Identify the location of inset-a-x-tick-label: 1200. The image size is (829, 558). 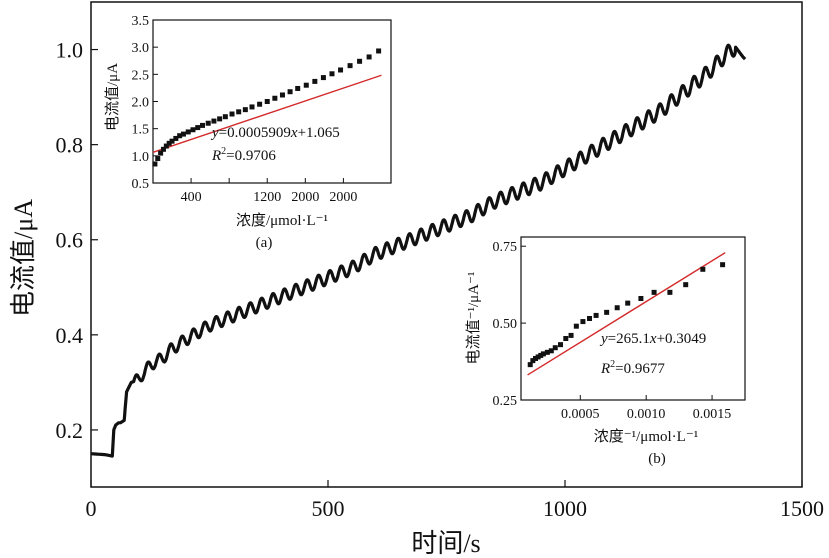
(267, 197).